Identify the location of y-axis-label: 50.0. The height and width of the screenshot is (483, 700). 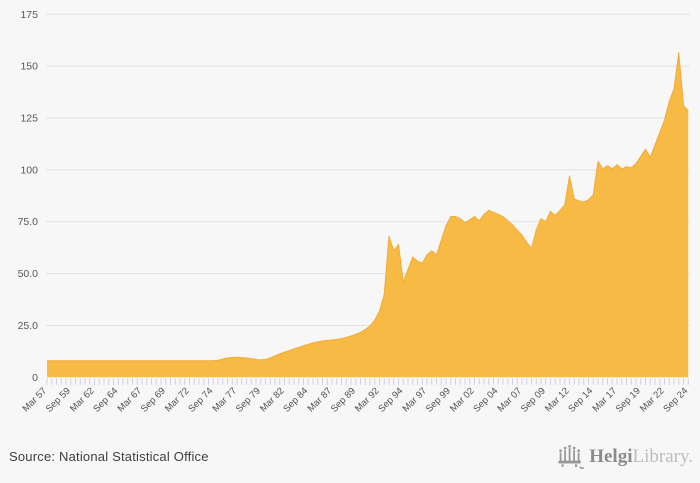
(28, 274).